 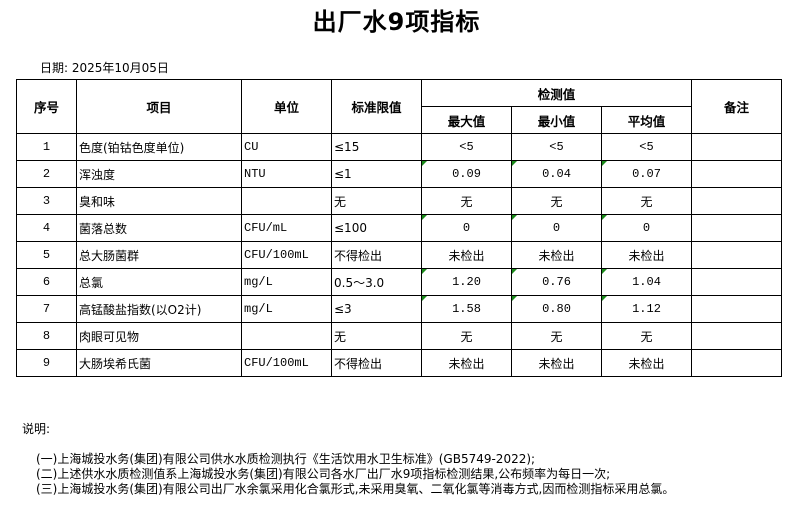 I want to click on cell-no: 7, so click(x=46, y=309).